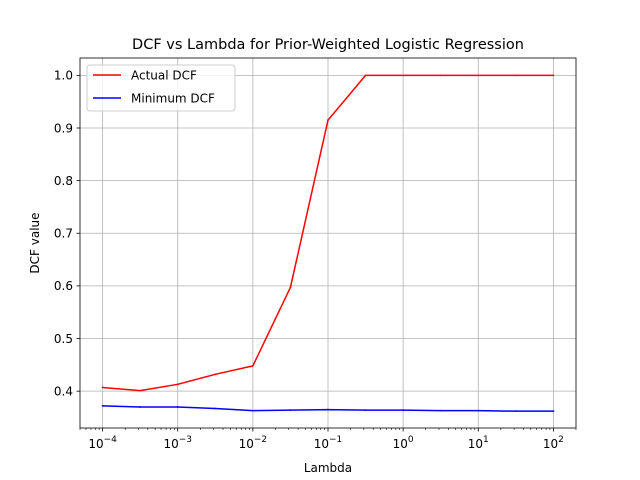 The width and height of the screenshot is (640, 480). Describe the element at coordinates (63, 76) in the screenshot. I see `y-tick-label: 1.0` at that location.